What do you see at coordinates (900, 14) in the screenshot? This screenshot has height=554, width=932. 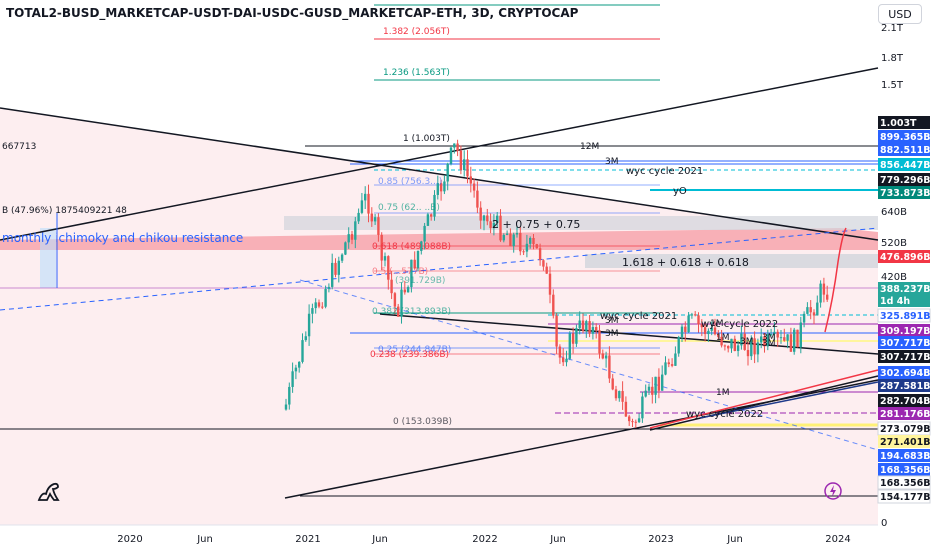 I see `currency-button: USD` at bounding box center [900, 14].